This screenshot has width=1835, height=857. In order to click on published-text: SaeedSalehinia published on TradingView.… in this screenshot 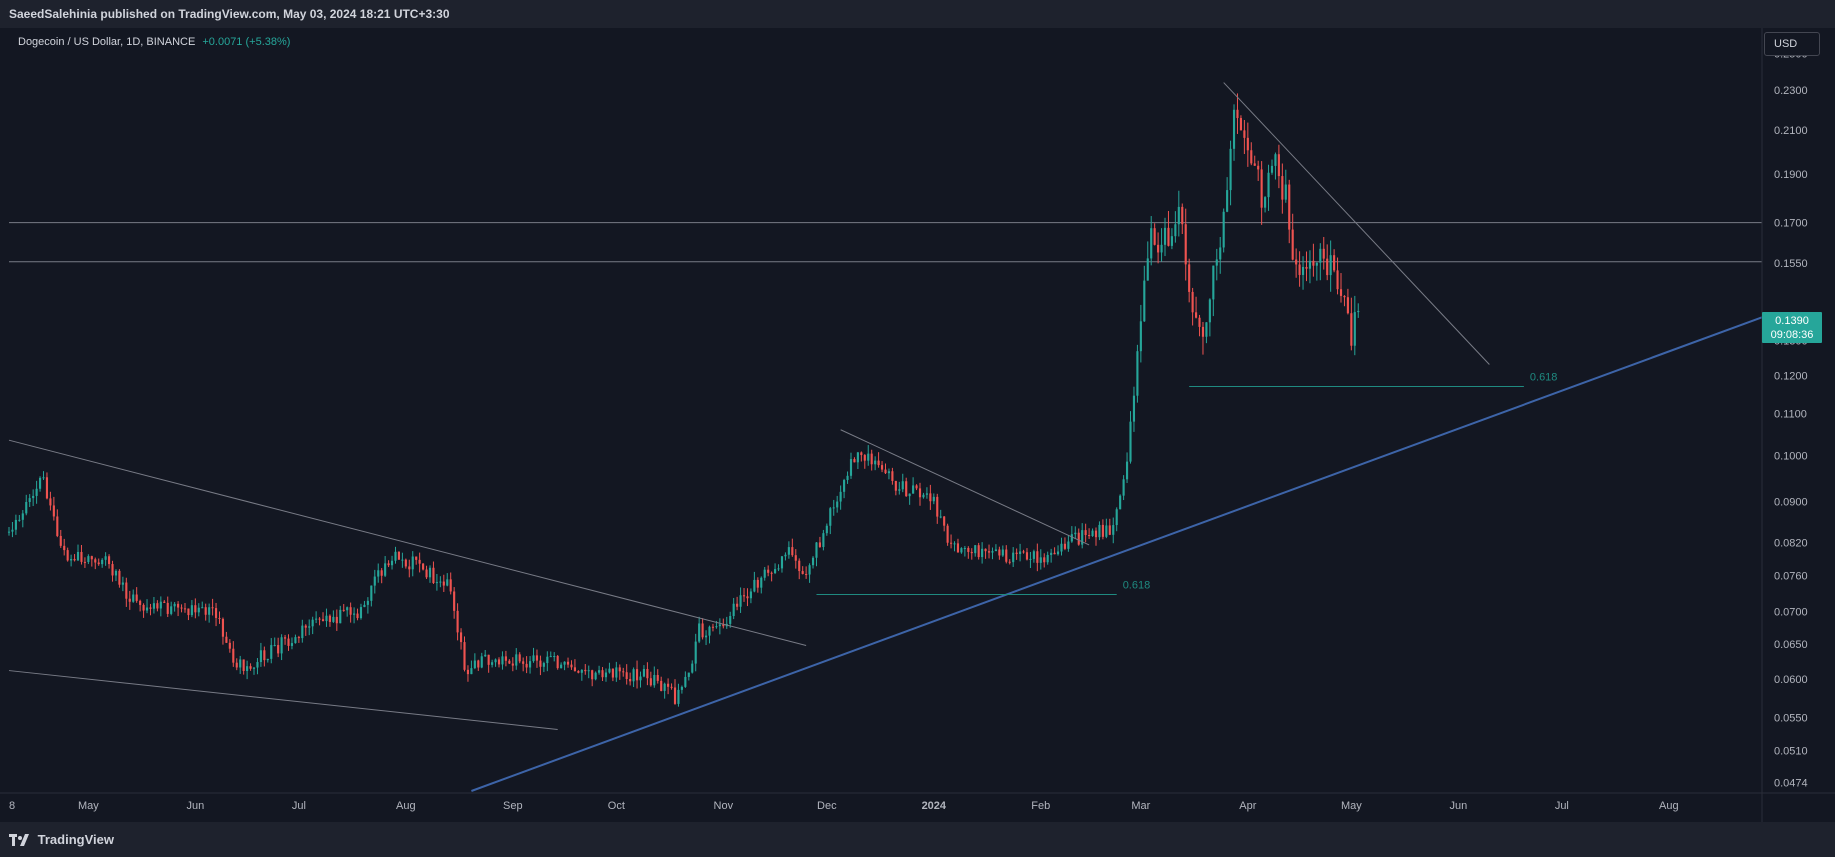, I will do `click(229, 14)`.